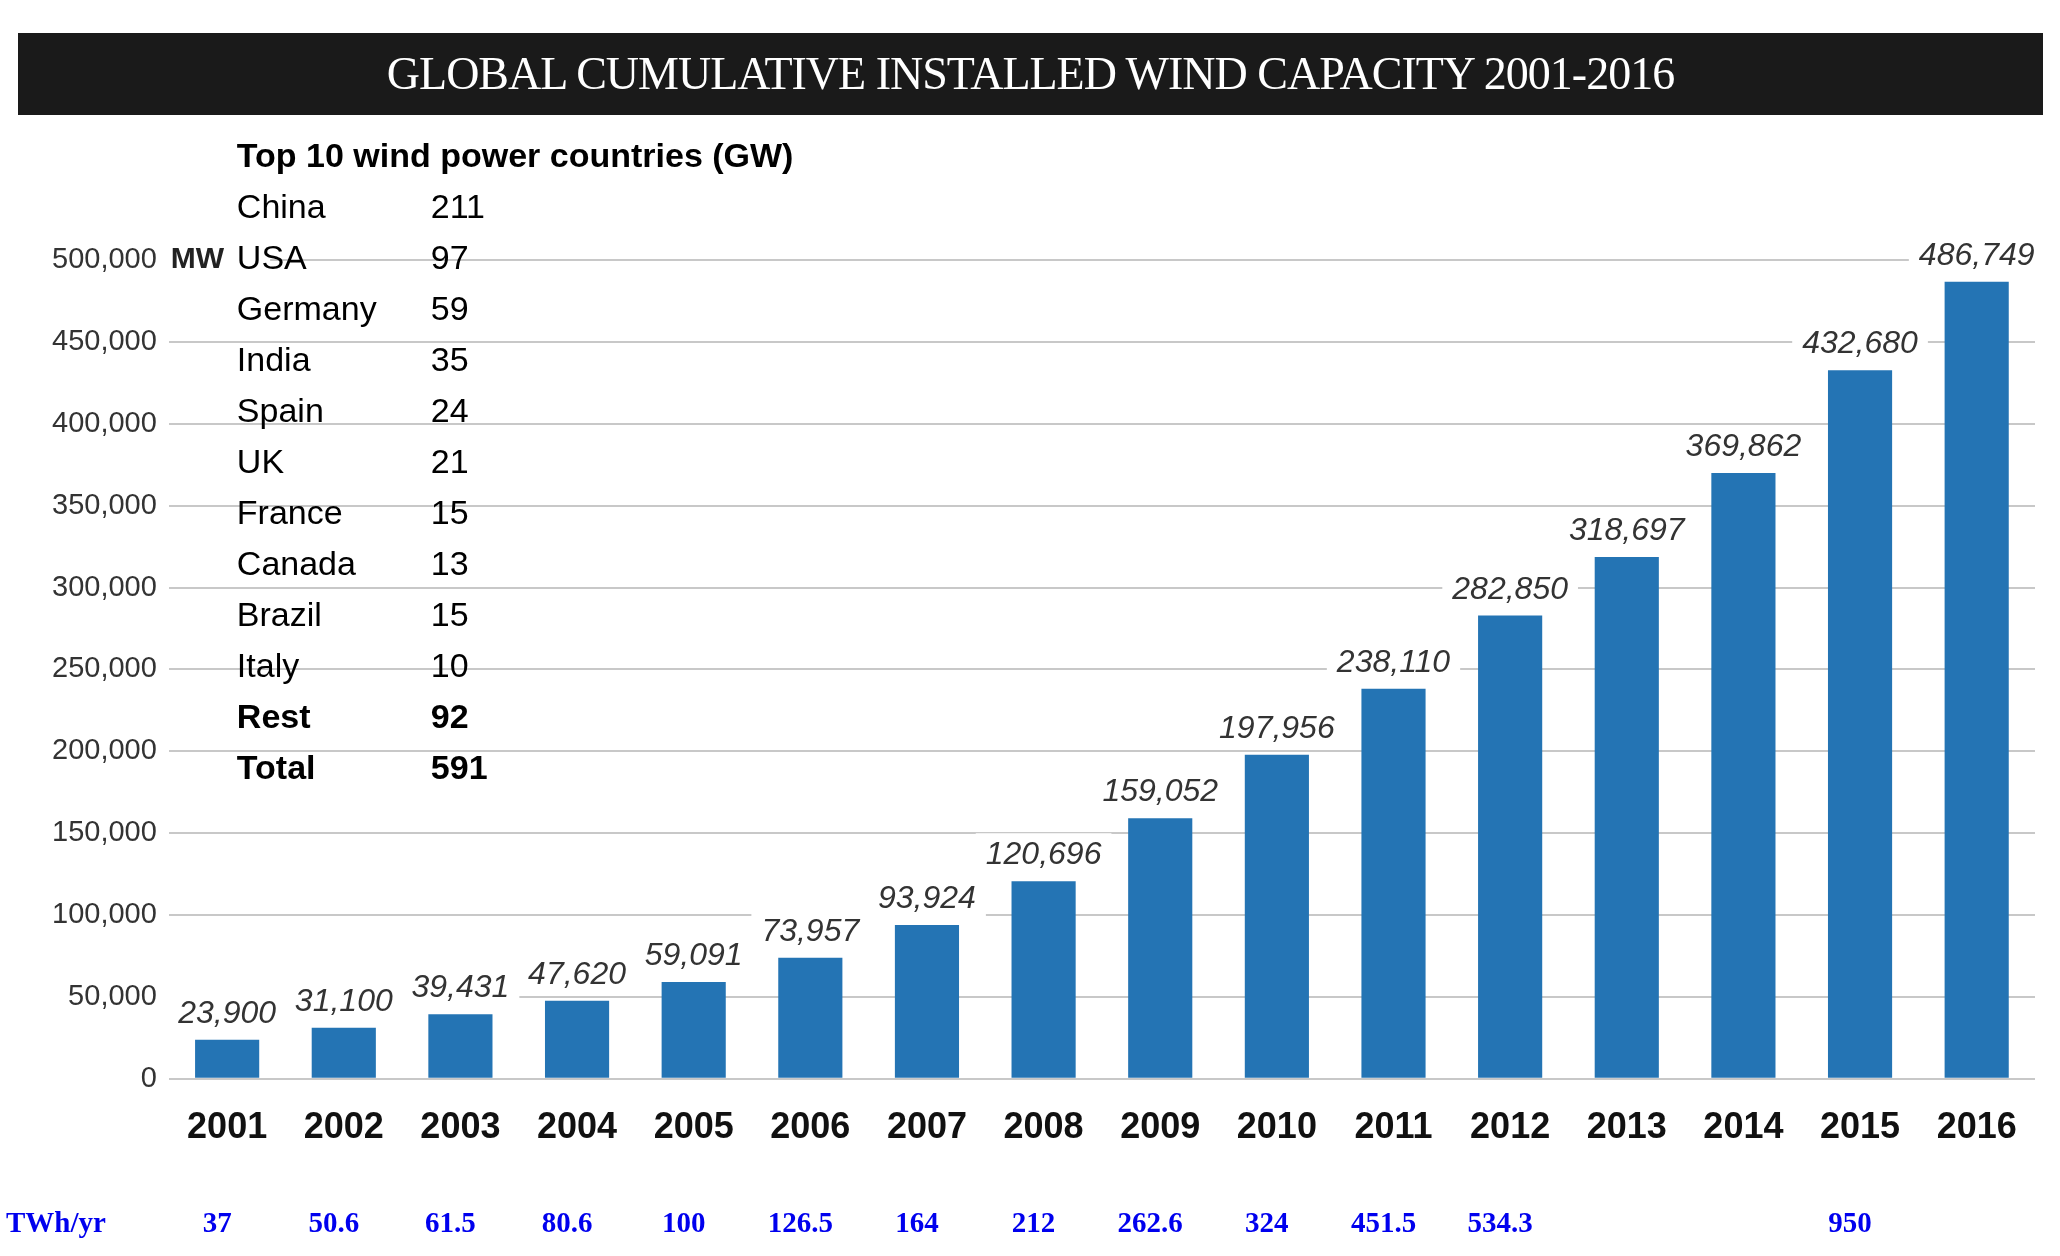  Describe the element at coordinates (148, 1076) in the screenshot. I see `y-tick-label: 0` at that location.